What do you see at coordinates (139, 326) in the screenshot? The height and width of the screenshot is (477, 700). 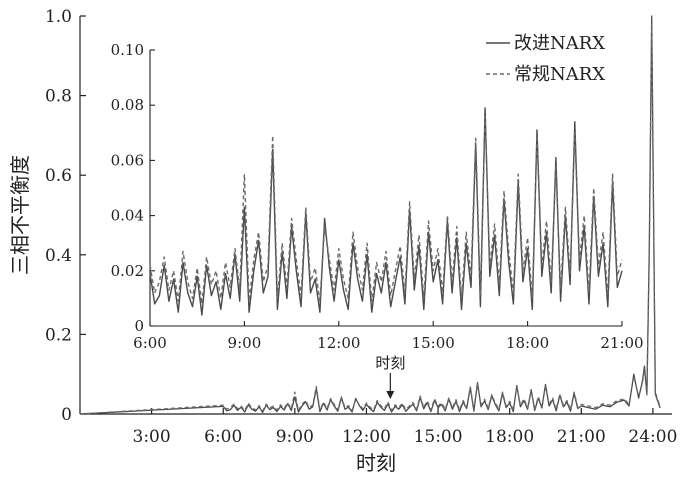 I see `inset-y-tick-label: 0` at bounding box center [139, 326].